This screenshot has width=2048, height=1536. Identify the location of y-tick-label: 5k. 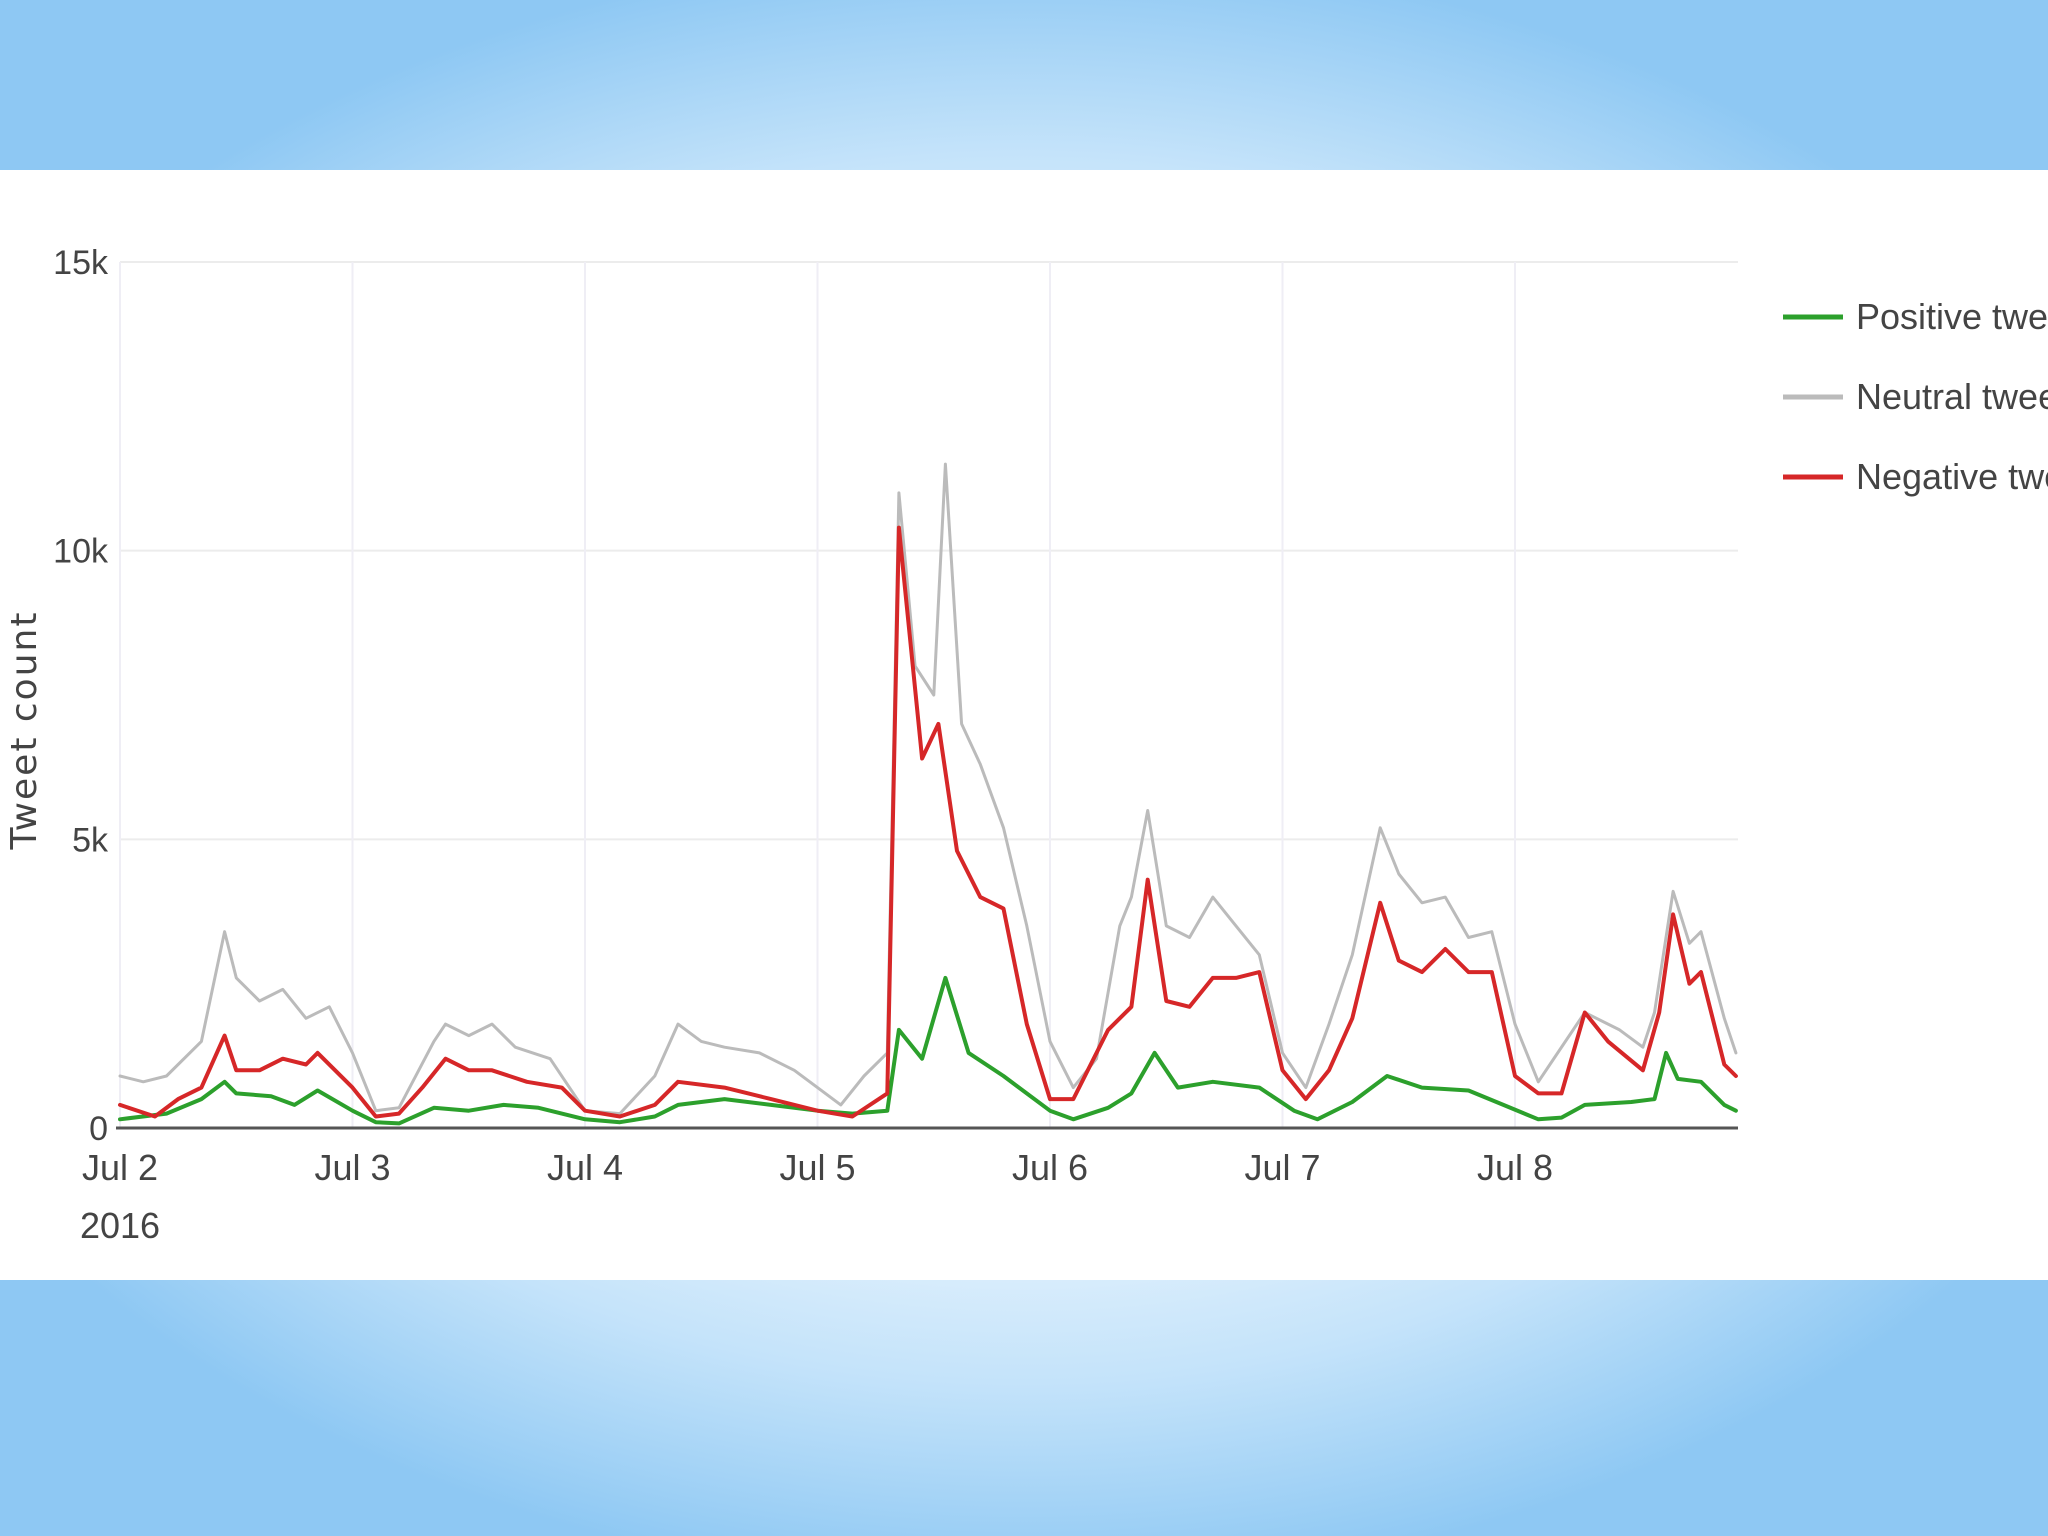
(90, 840).